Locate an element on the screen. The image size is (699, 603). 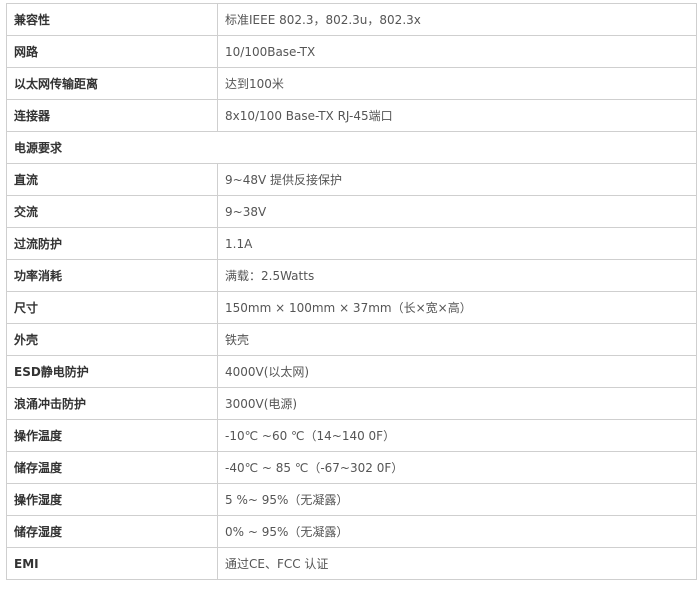
spec-row: 网路 10/100Base-TX is located at coordinates (351, 51).